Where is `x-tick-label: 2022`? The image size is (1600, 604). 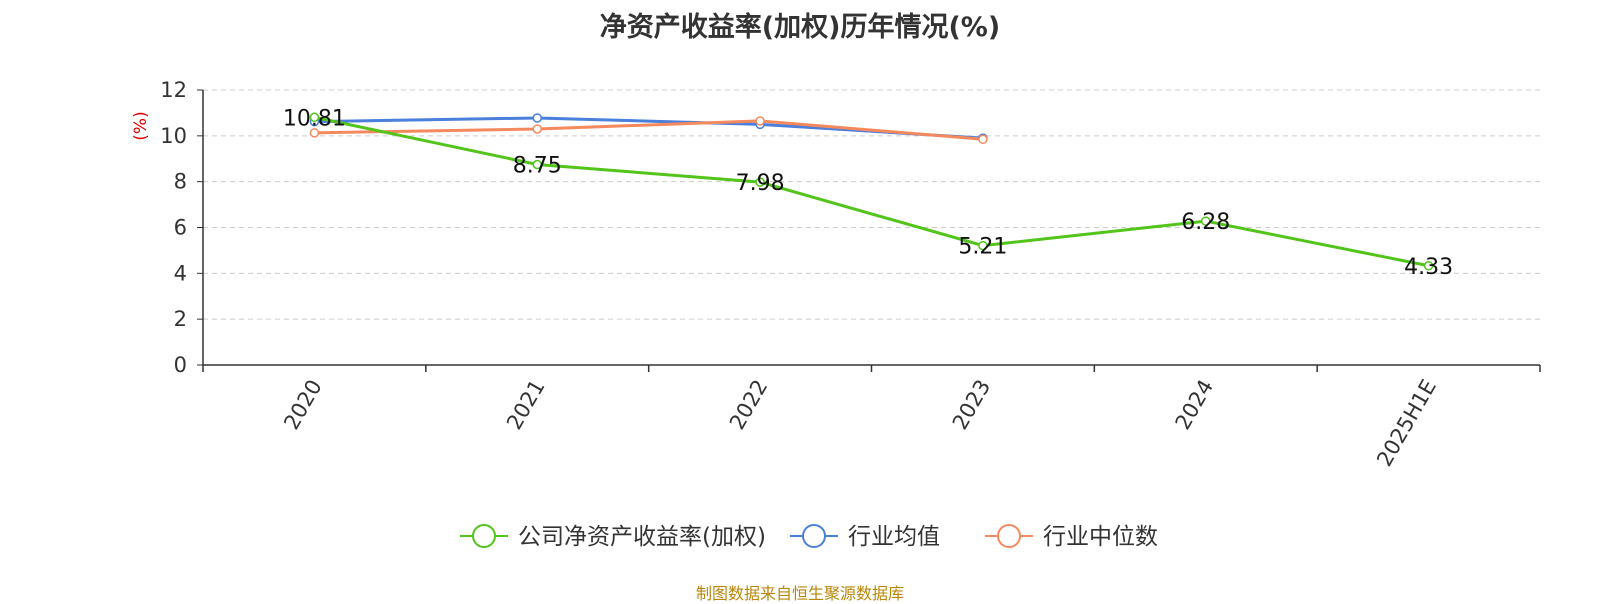 x-tick-label: 2022 is located at coordinates (749, 405).